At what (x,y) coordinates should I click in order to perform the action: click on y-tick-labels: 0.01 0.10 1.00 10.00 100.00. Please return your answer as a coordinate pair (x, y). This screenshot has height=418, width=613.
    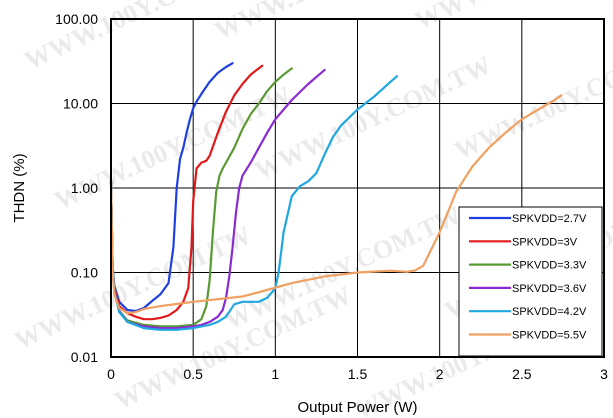
    Looking at the image, I should click on (76, 188).